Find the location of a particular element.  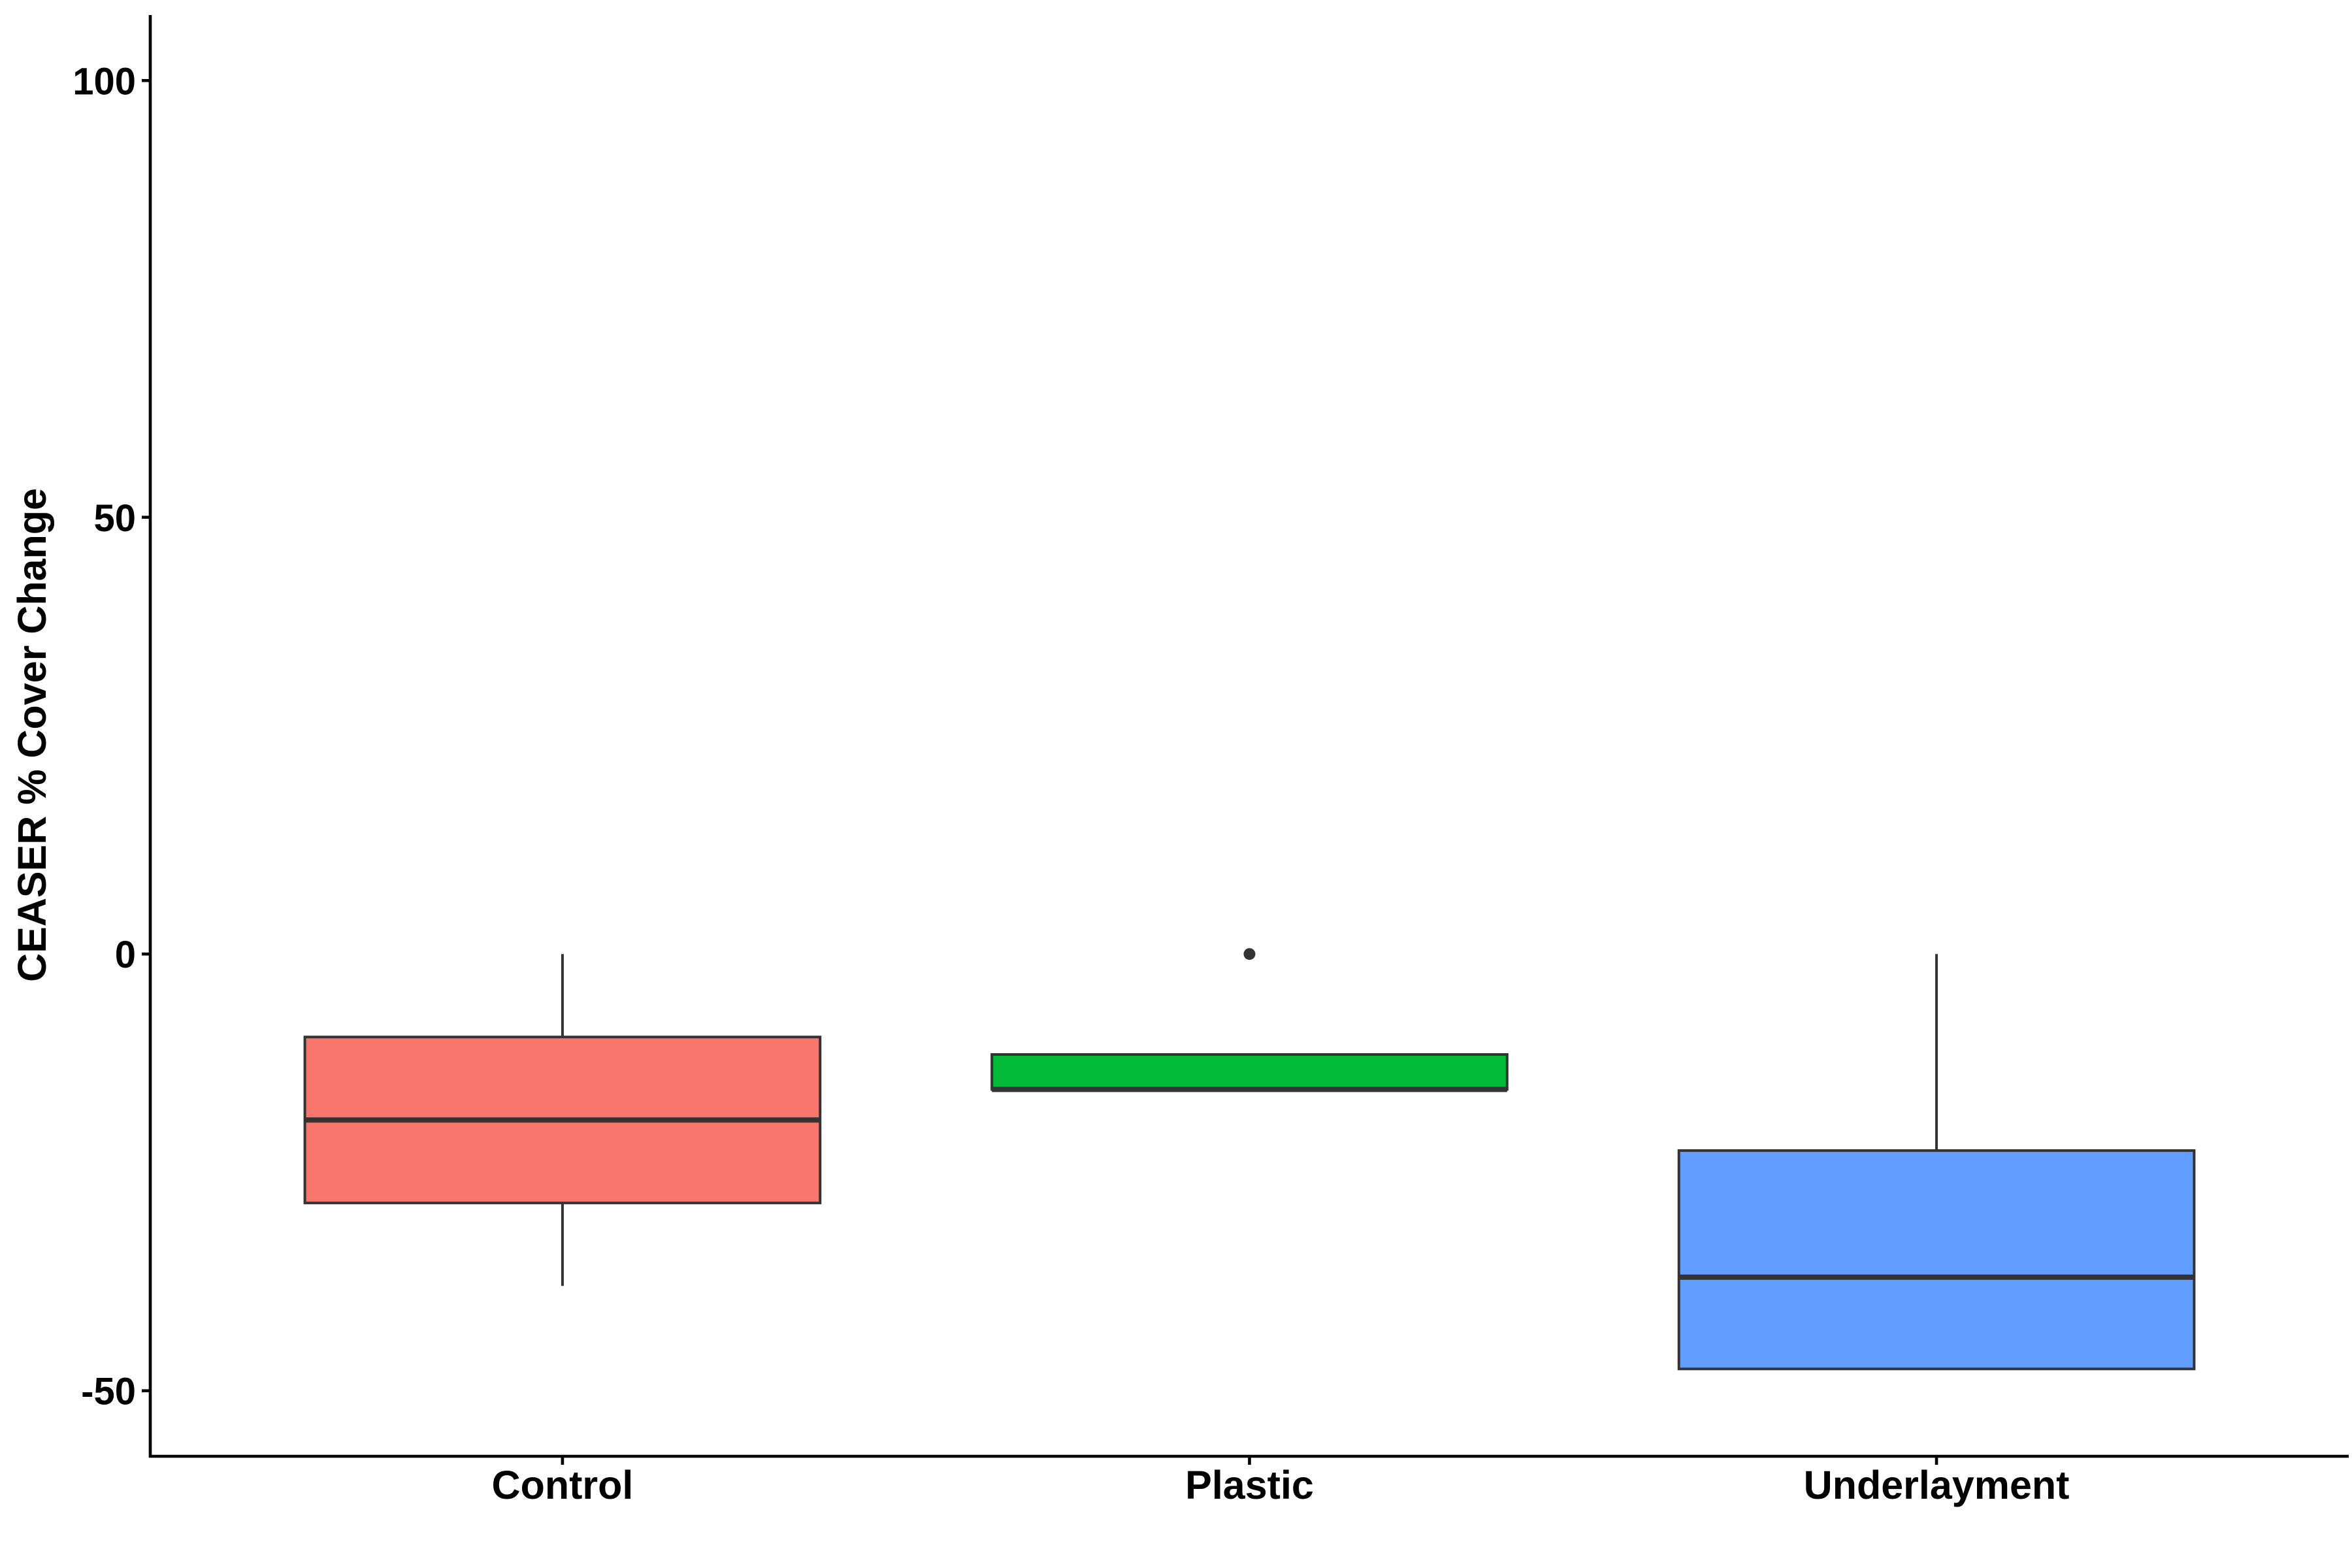

y-tick-label: 0 is located at coordinates (125, 955).